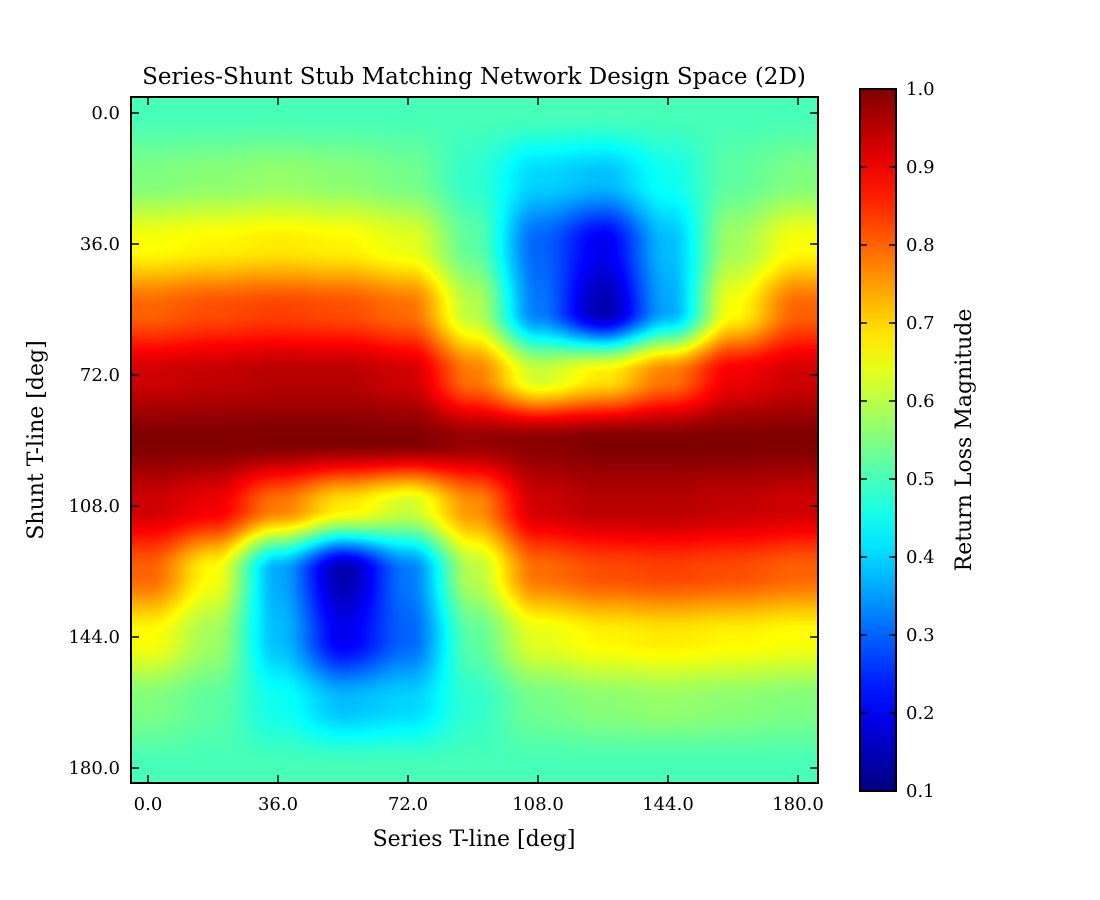 The width and height of the screenshot is (1100, 900). What do you see at coordinates (94, 637) in the screenshot?
I see `y-tick-label: 144.0` at bounding box center [94, 637].